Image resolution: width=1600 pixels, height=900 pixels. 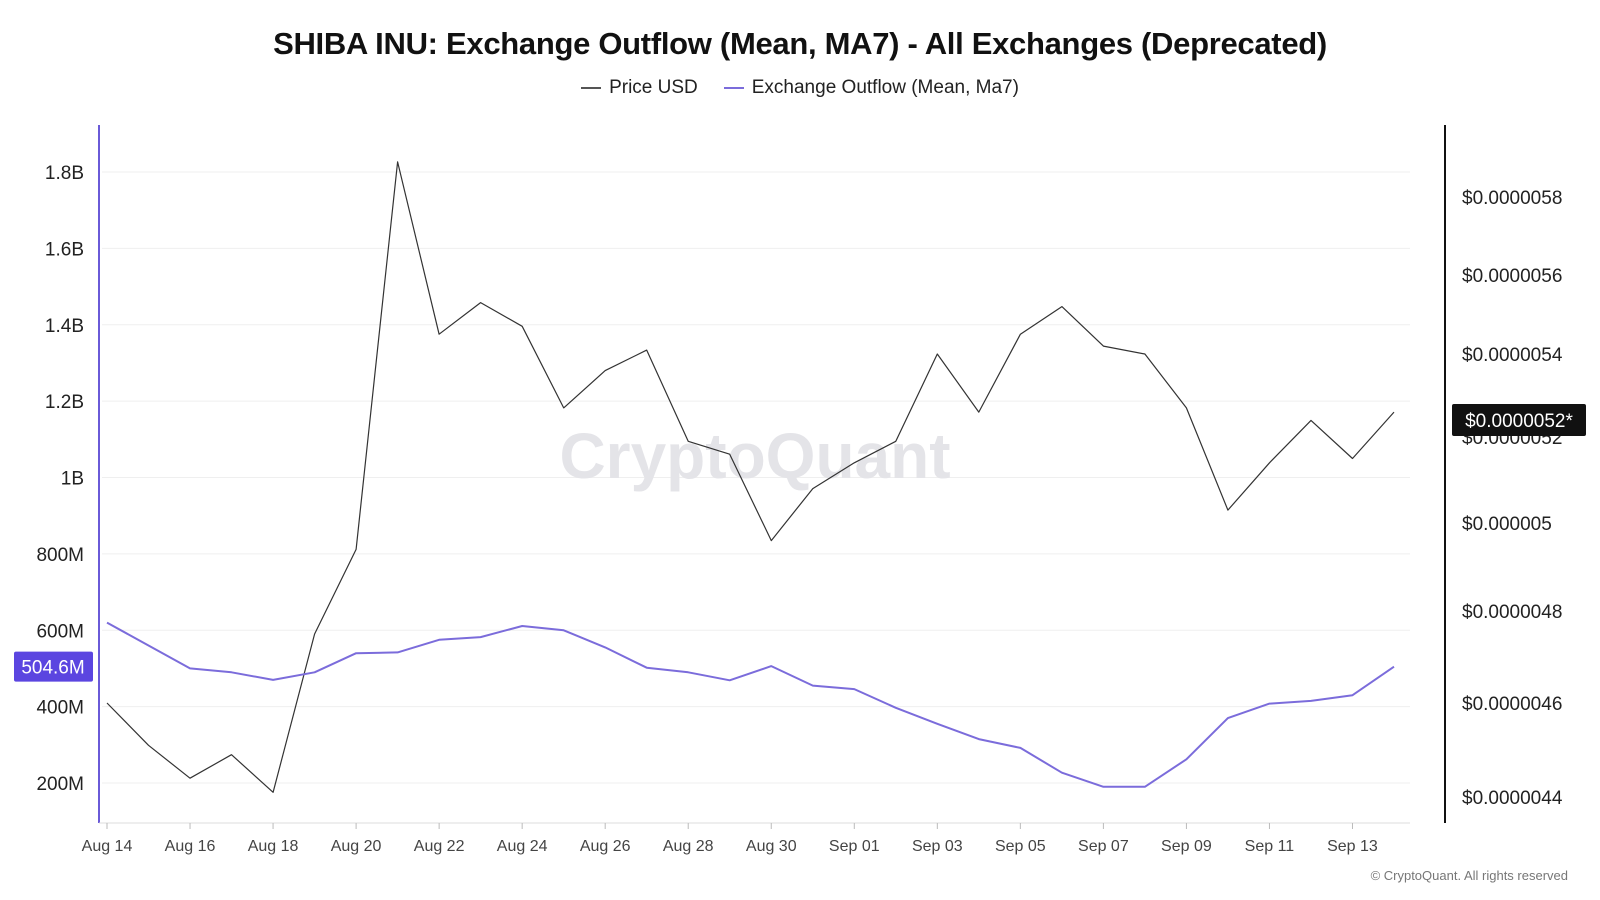 What do you see at coordinates (1469, 875) in the screenshot?
I see `copyright-text: © CryptoQuant. All rights reserved` at bounding box center [1469, 875].